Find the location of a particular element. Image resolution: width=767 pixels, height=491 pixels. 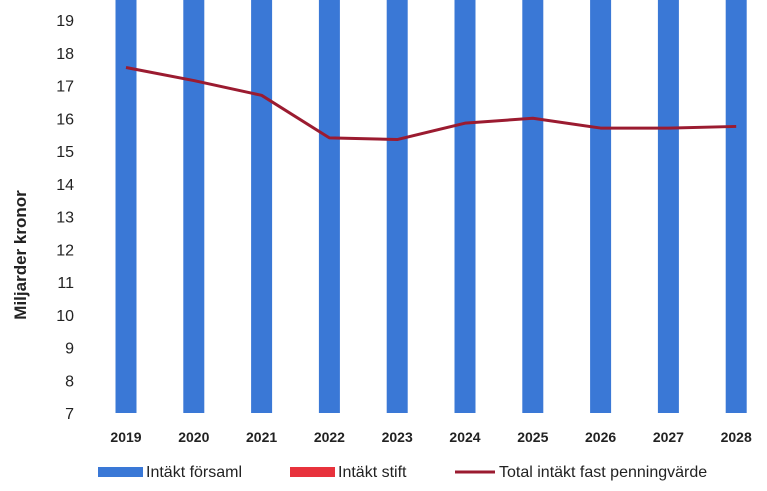

legend-swatch-forsamling is located at coordinates (120, 472).